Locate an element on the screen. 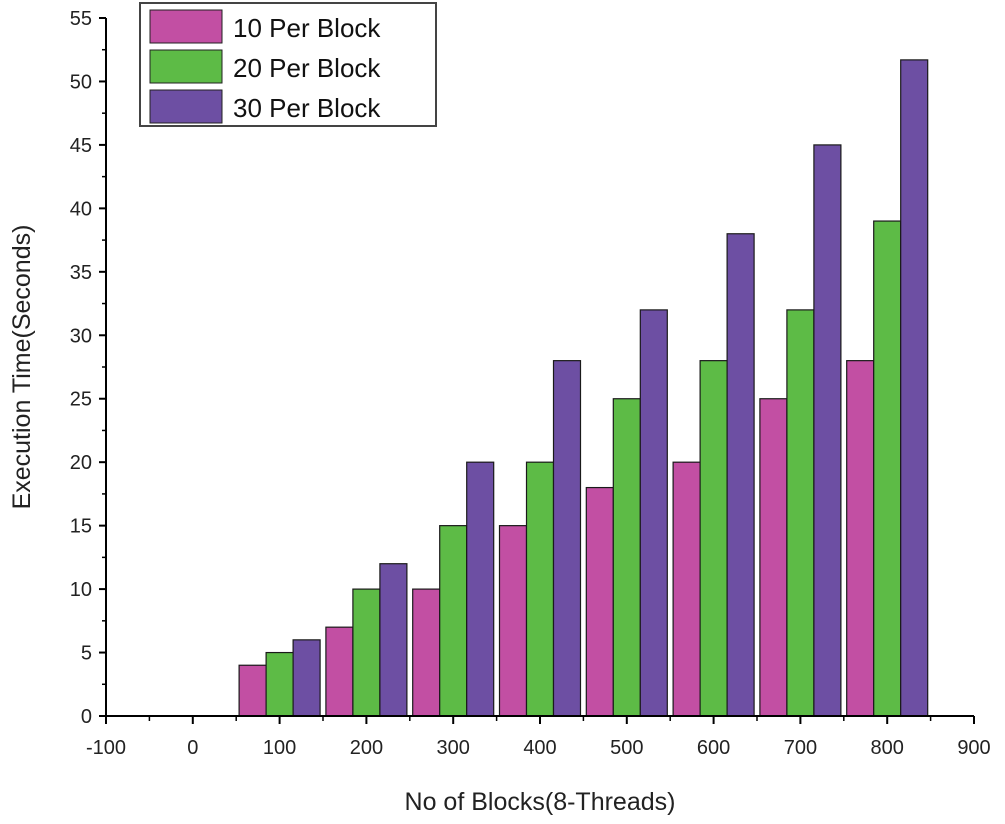 The image size is (1005, 824). x-tick-label--100: -100 is located at coordinates (106, 748).